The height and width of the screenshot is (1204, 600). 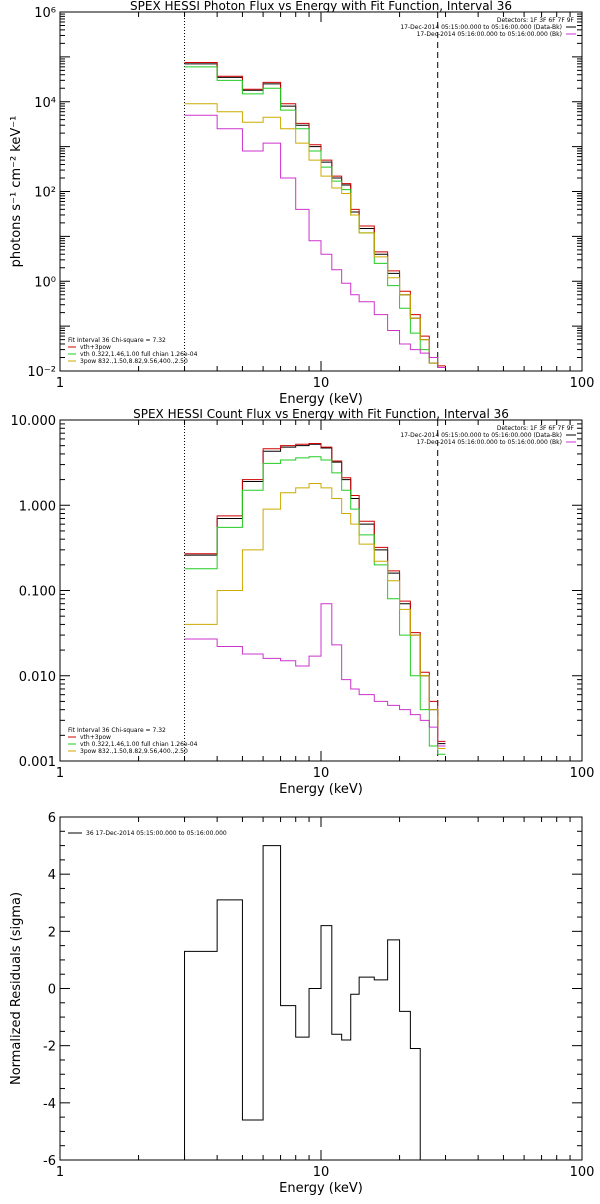 I want to click on y-tick-label: 0.100, so click(x=37, y=592).